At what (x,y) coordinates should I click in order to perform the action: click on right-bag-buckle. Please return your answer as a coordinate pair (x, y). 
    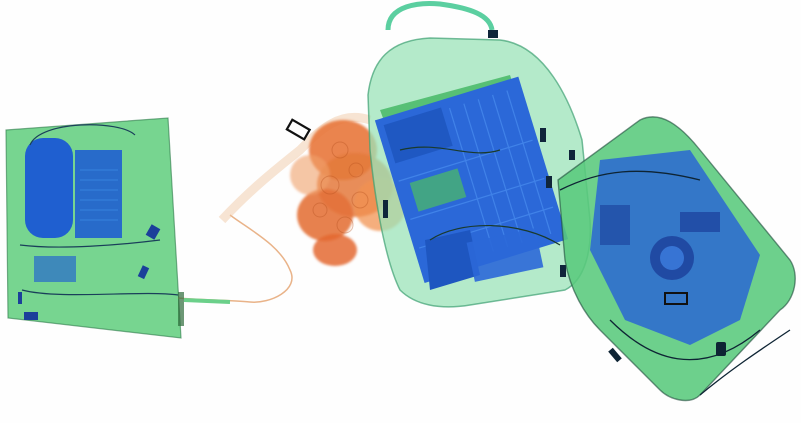
    Looking at the image, I should click on (676, 298).